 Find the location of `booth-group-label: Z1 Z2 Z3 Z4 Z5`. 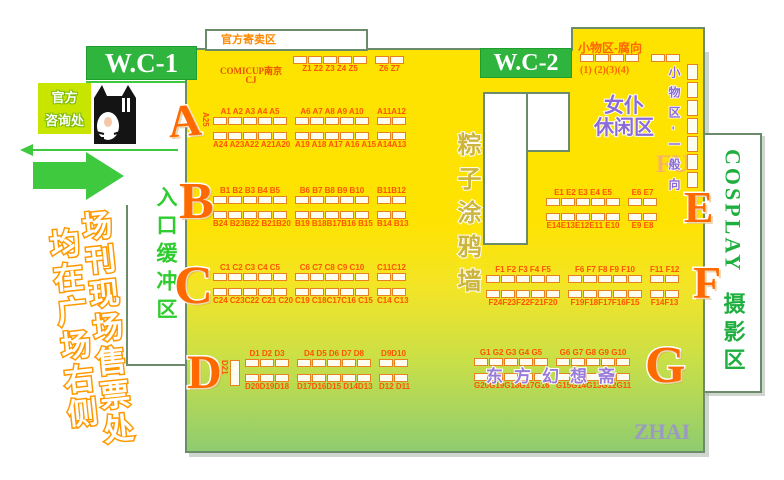

booth-group-label: Z1 Z2 Z3 Z4 Z5 is located at coordinates (330, 68).